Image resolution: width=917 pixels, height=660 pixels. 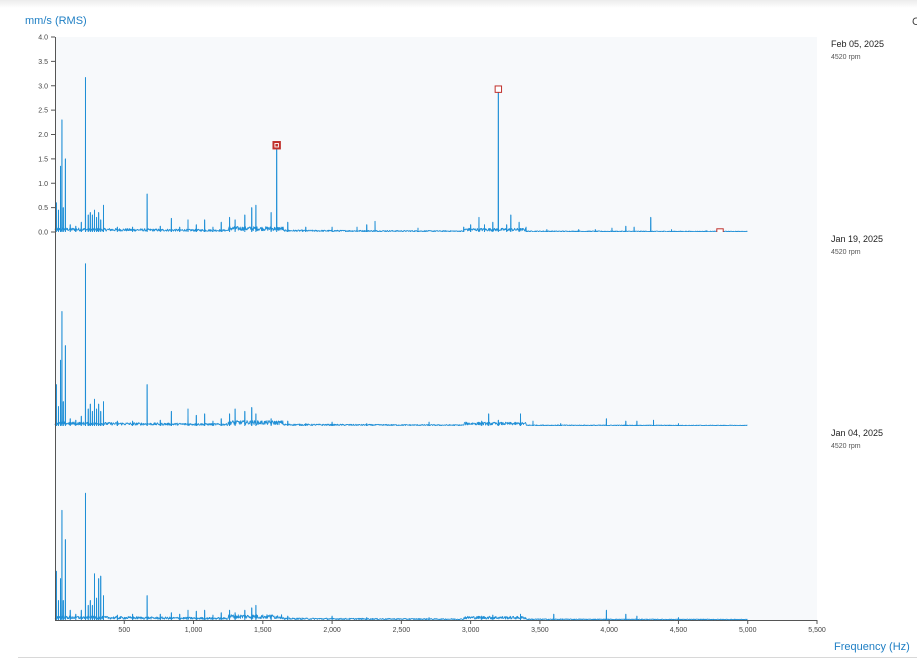 I want to click on x-tick-label: 2,000, so click(x=332, y=630).